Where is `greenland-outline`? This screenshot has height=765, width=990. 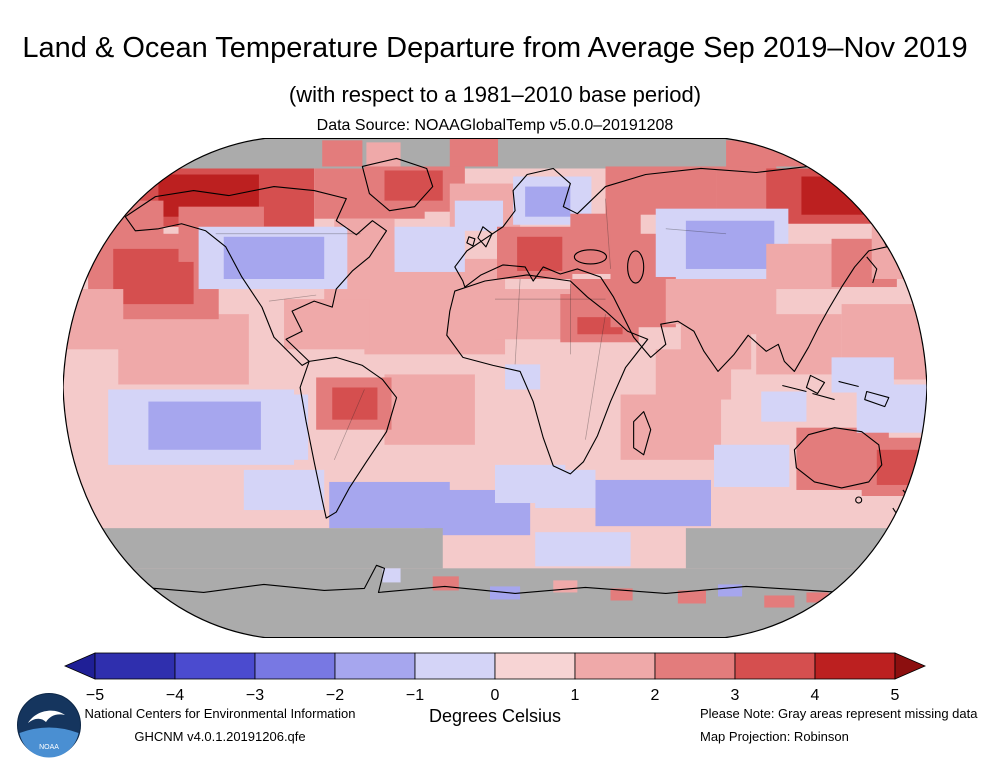 greenland-outline is located at coordinates (397, 184).